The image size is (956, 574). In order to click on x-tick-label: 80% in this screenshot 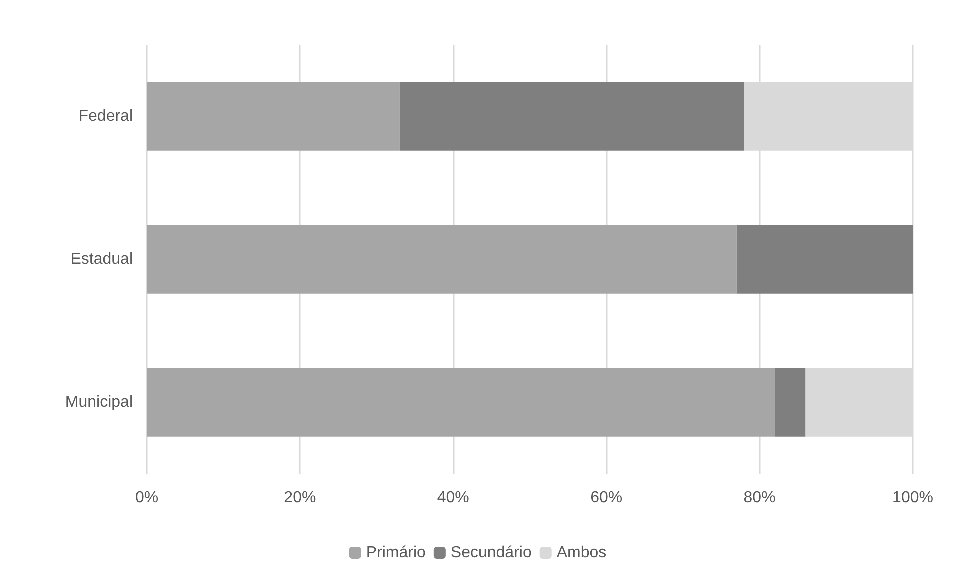, I will do `click(760, 498)`.